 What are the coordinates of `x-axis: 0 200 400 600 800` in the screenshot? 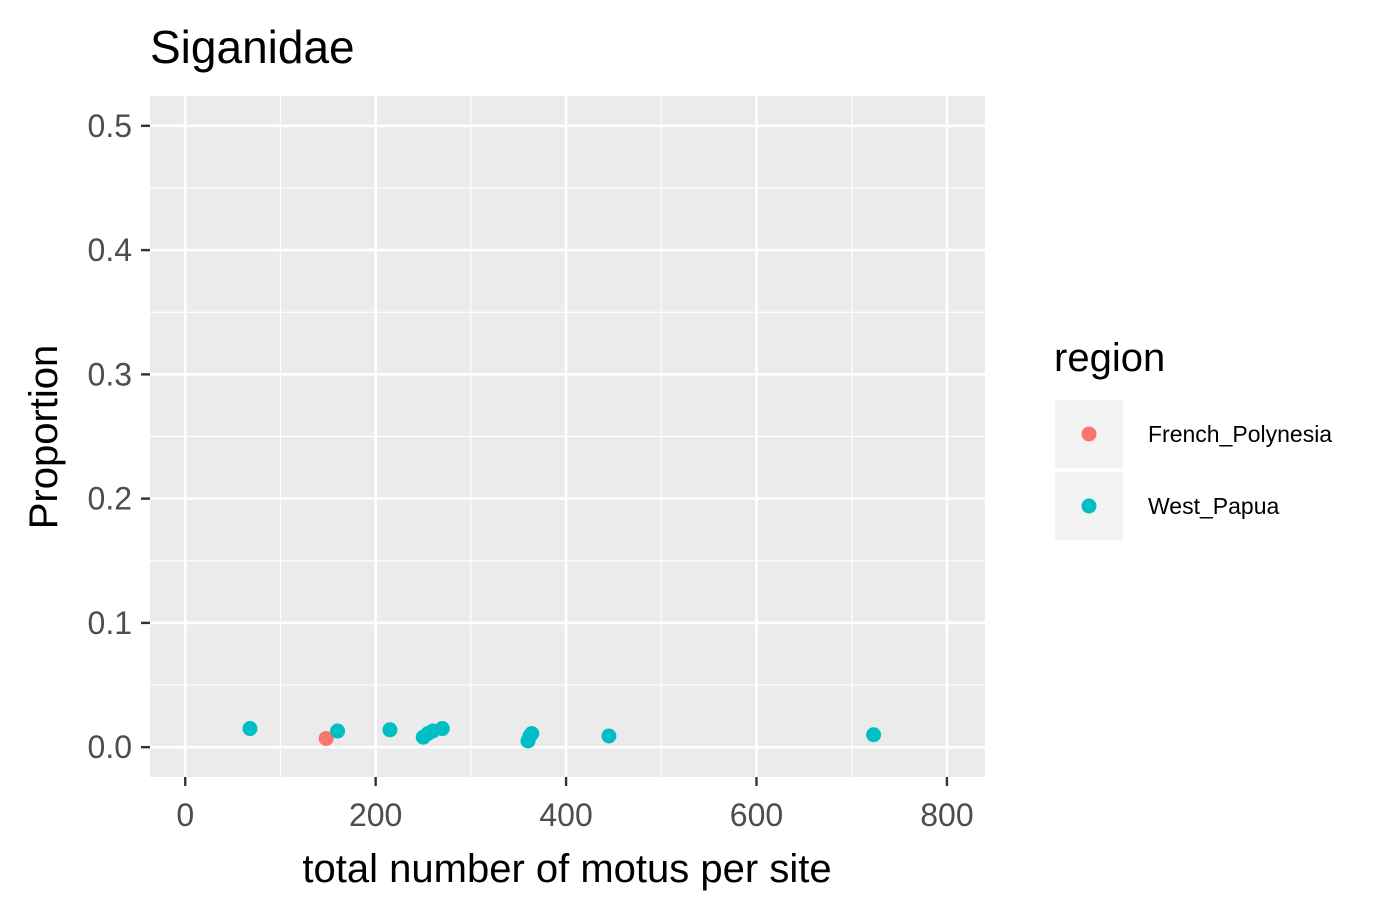 It's located at (575, 805).